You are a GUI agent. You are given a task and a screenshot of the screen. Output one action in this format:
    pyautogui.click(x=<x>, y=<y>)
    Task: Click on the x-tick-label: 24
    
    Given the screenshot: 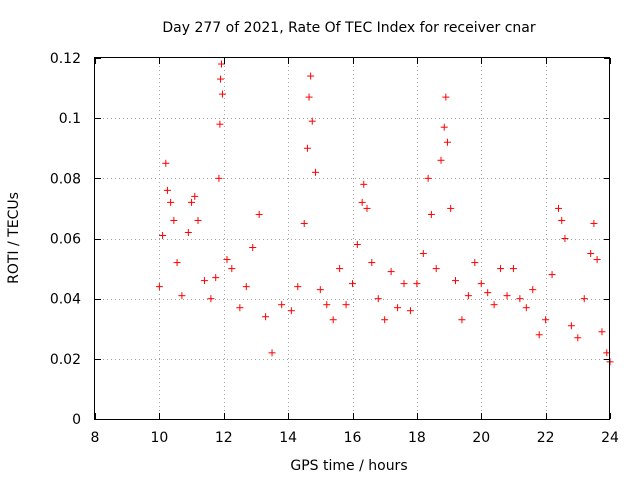 What is the action you would take?
    pyautogui.click(x=610, y=438)
    